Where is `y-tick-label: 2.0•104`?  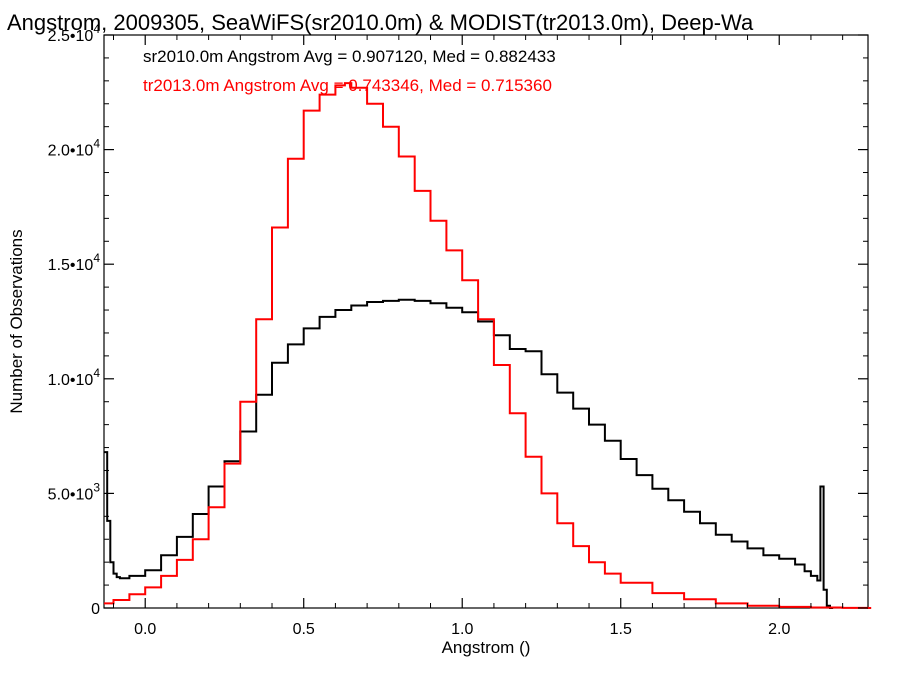 y-tick-label: 2.0•104 is located at coordinates (74, 148).